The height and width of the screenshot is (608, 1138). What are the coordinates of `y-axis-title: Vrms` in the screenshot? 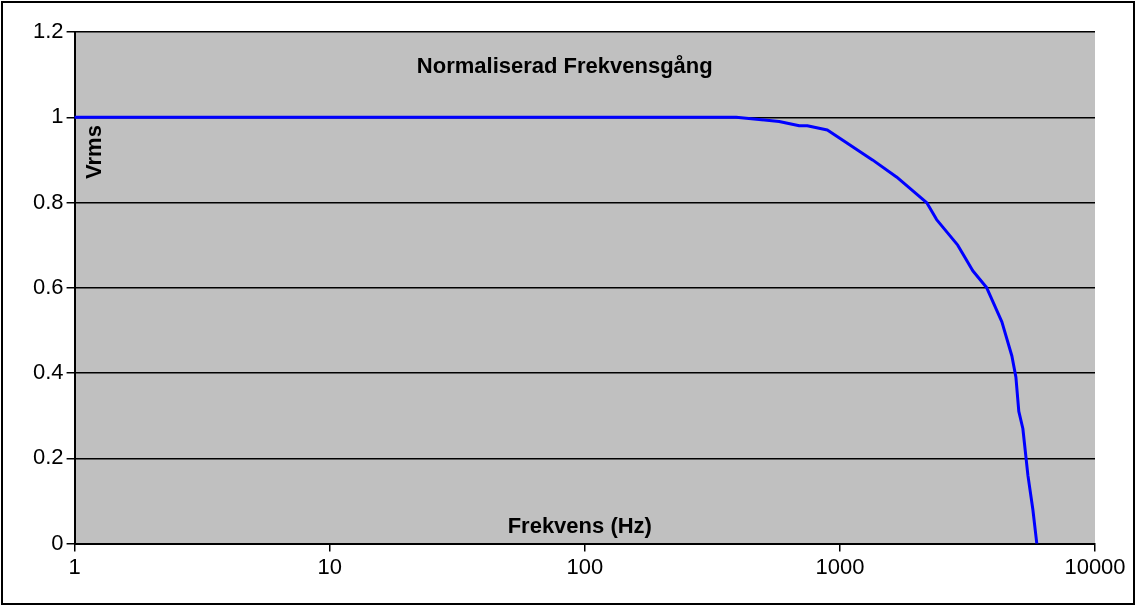 It's located at (93, 152).